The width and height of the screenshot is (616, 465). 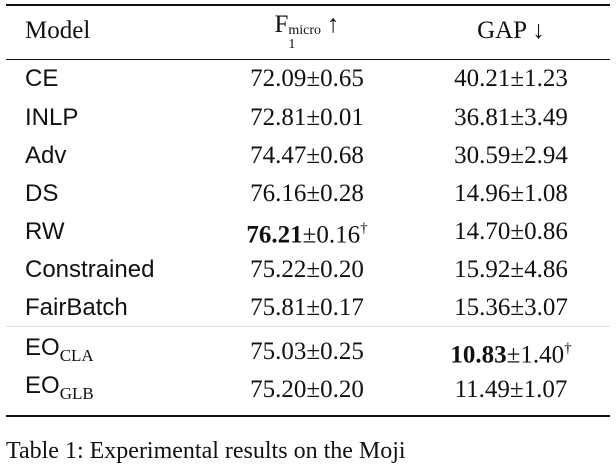 I want to click on cell-text: ±0.16, so click(x=331, y=235).